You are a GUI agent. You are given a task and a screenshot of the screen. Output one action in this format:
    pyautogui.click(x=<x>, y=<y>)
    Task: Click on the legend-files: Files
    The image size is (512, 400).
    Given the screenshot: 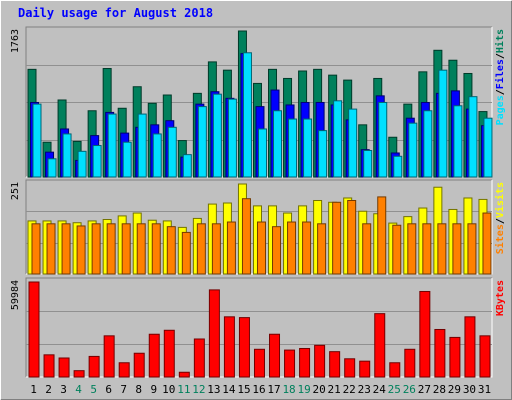 What is the action you would take?
    pyautogui.click(x=500, y=74)
    